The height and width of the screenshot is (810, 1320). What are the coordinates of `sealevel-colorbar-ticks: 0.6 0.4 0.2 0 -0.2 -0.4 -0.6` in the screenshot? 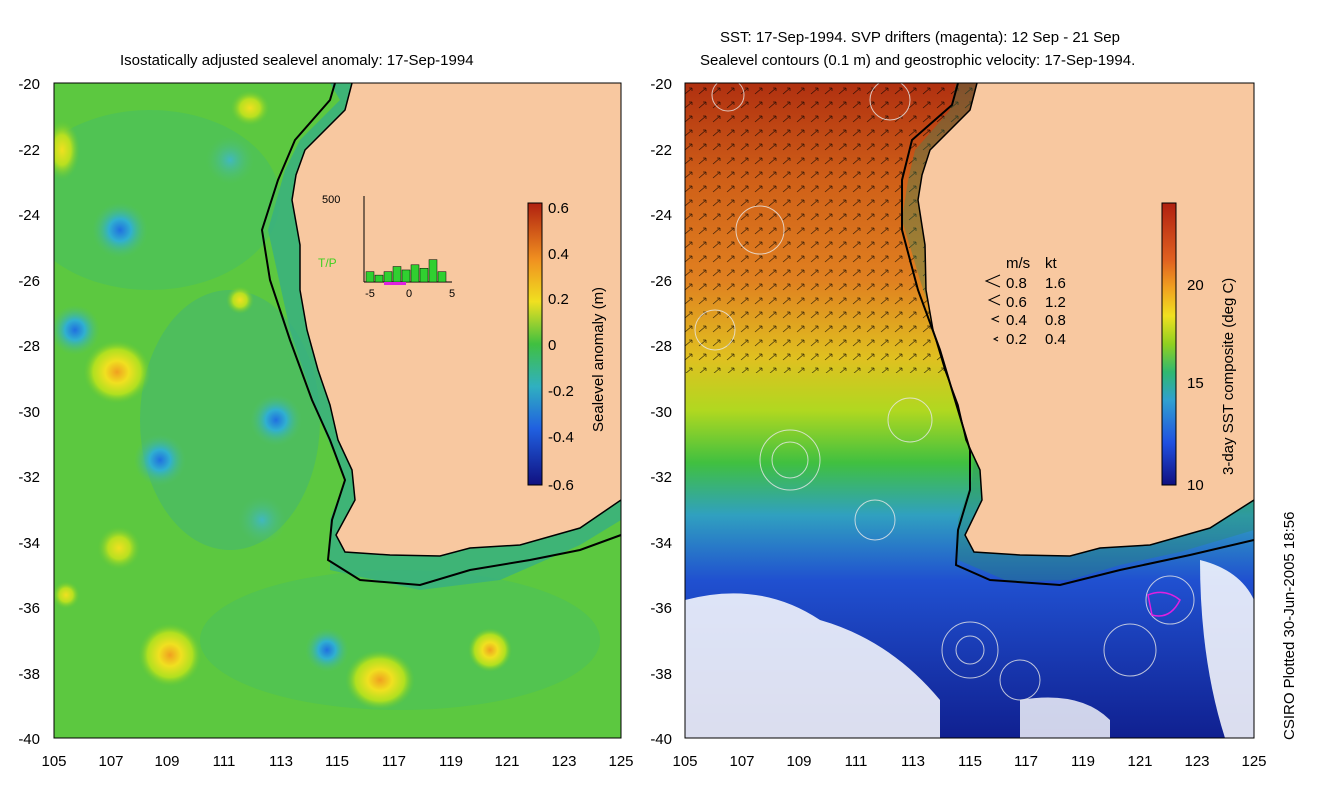 It's located at (561, 347).